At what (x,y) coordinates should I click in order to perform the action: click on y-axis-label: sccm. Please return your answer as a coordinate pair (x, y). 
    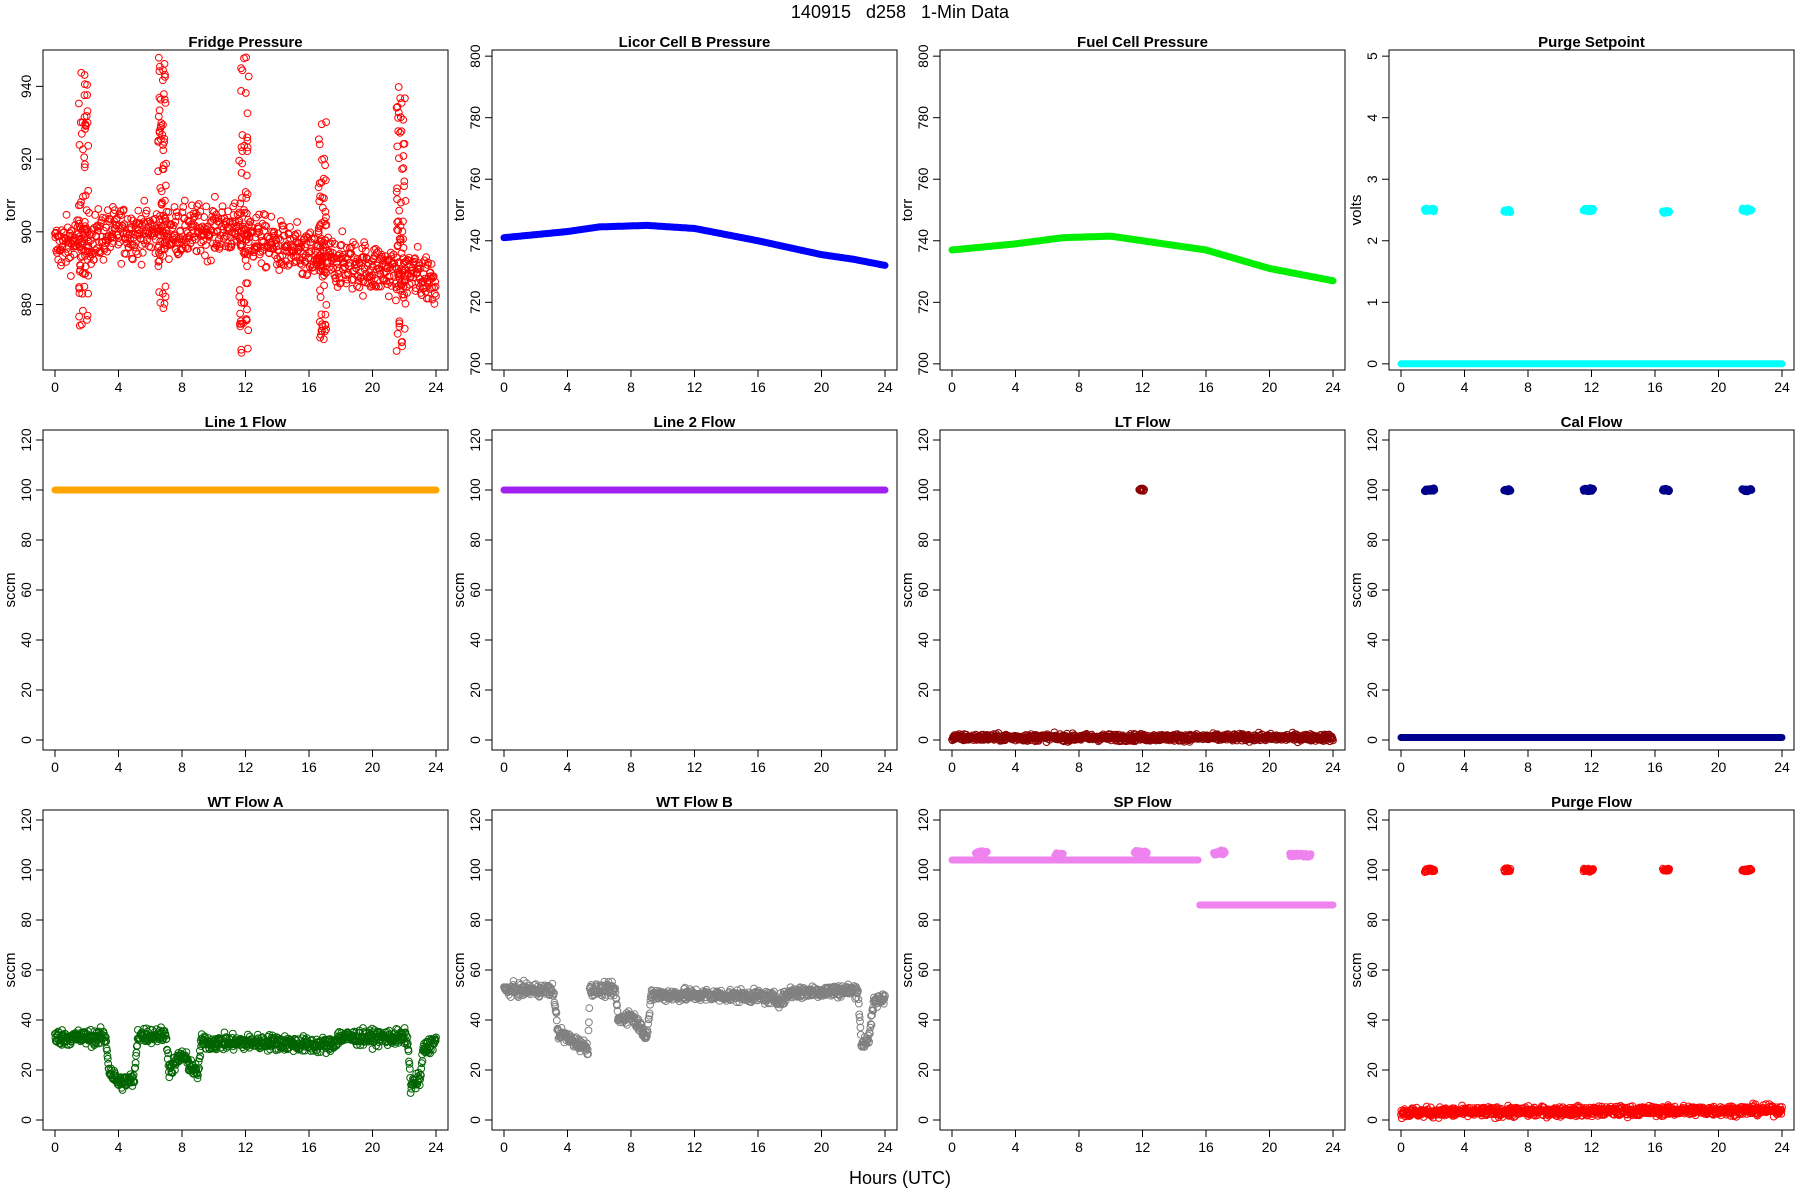
    Looking at the image, I should click on (459, 590).